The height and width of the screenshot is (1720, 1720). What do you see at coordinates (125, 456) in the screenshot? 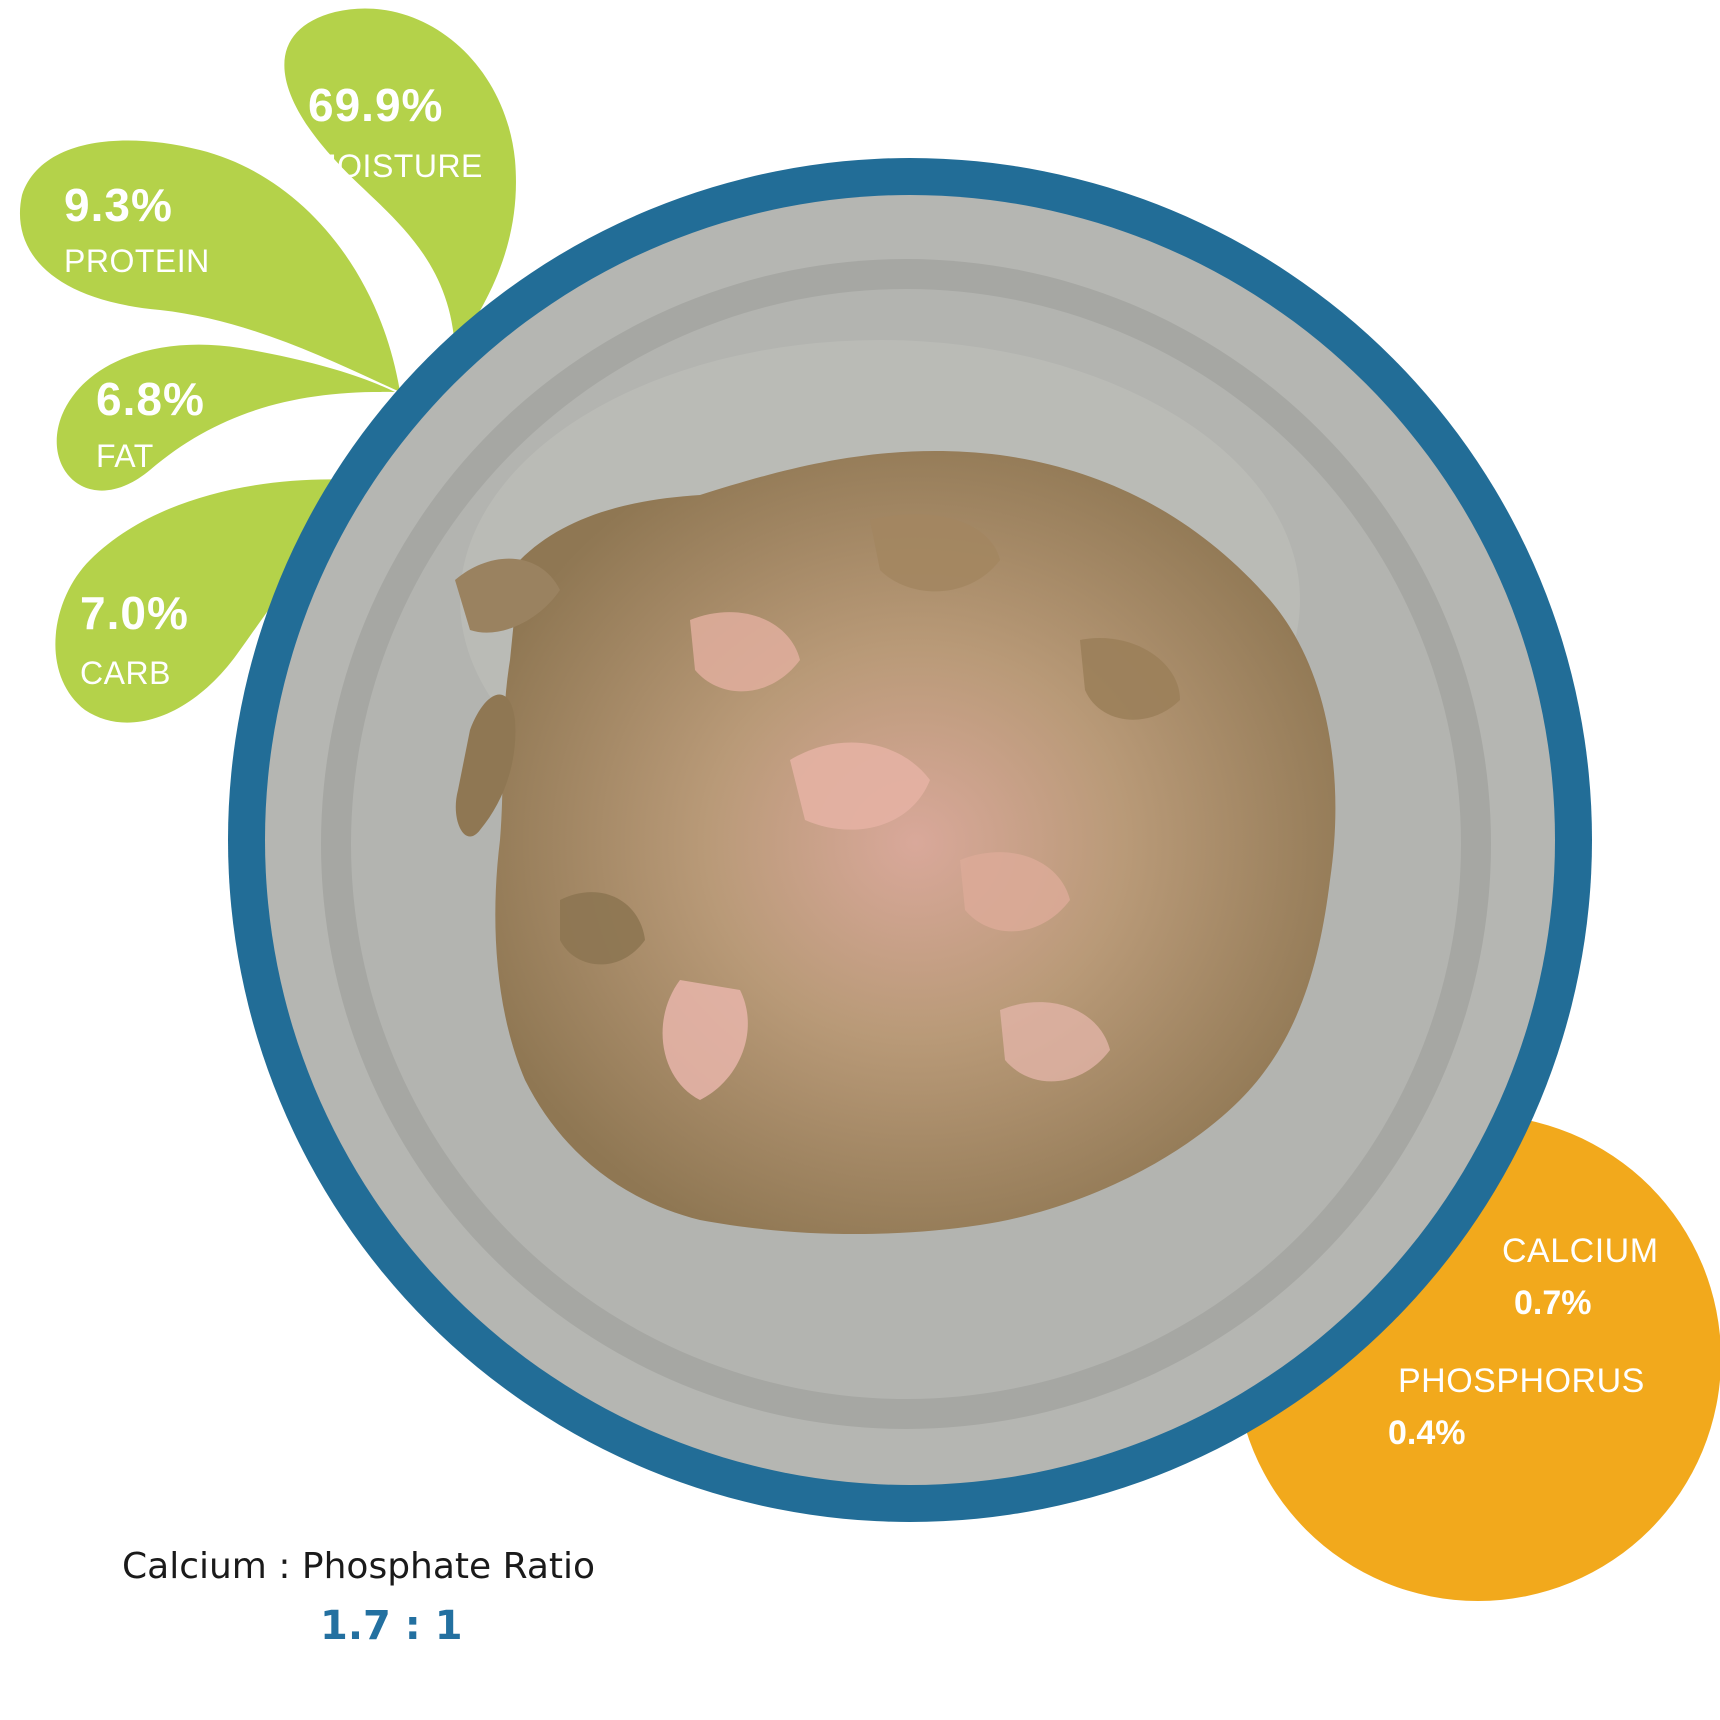
I see `fat-label: FAT` at bounding box center [125, 456].